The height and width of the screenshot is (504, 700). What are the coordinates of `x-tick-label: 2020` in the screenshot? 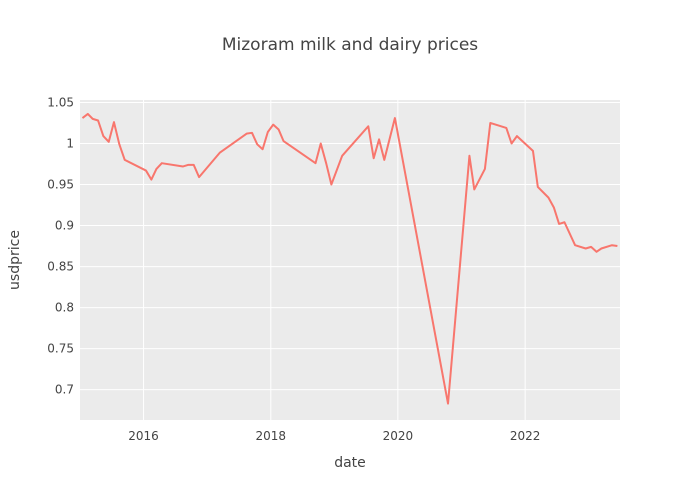 It's located at (398, 436).